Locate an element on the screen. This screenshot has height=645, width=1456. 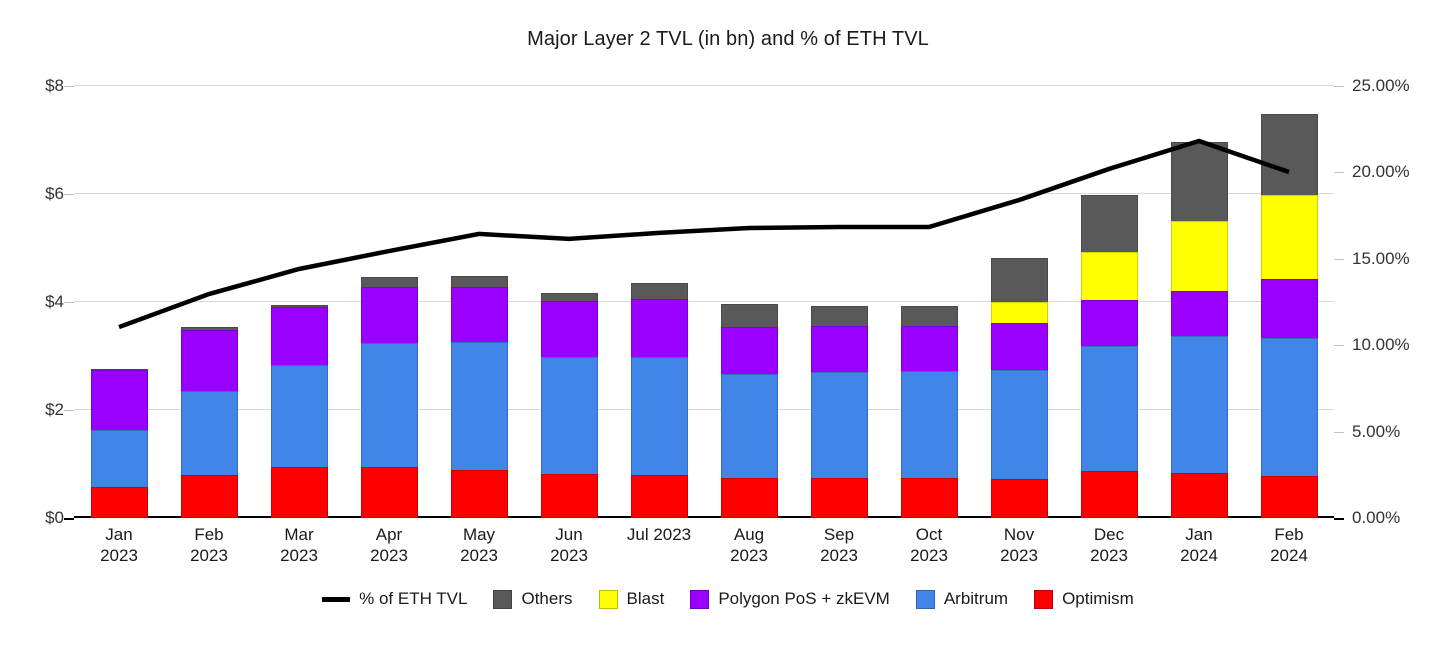
legend-item-polygon-pos-zkevm: Polygon PoS + zkEVM is located at coordinates (790, 599).